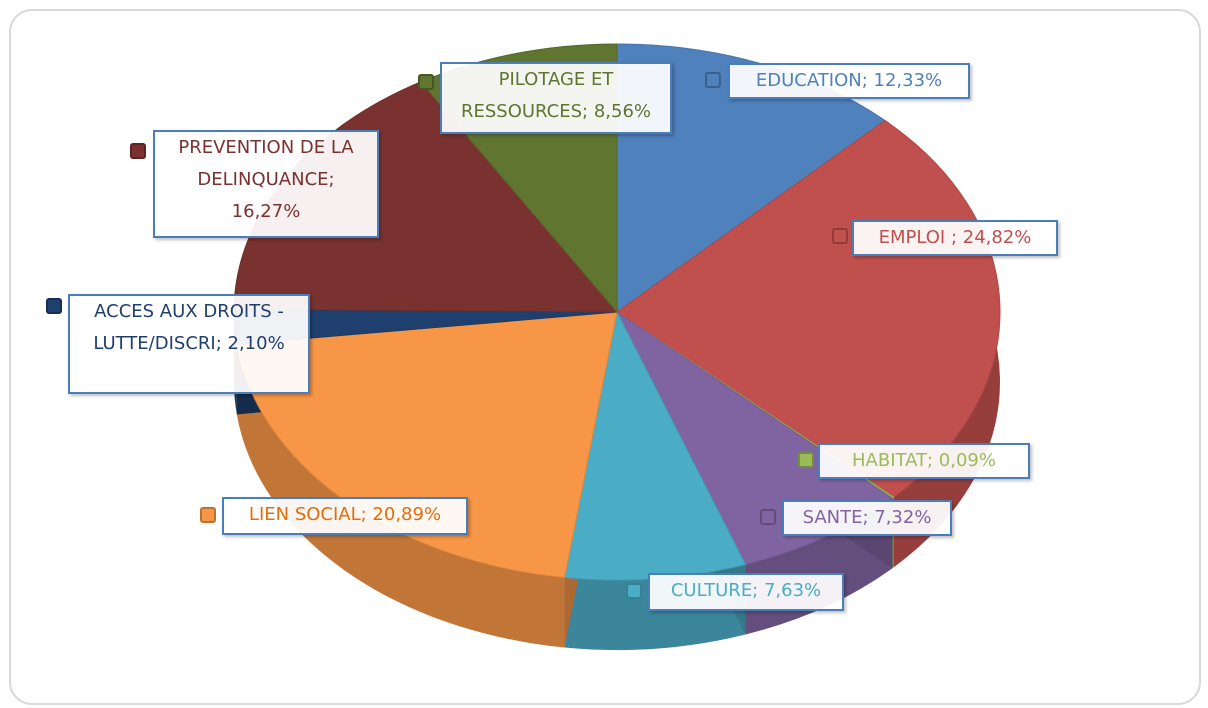 The image size is (1208, 708). Describe the element at coordinates (955, 238) in the screenshot. I see `data-label: EMPLOI ; 24,82%` at that location.